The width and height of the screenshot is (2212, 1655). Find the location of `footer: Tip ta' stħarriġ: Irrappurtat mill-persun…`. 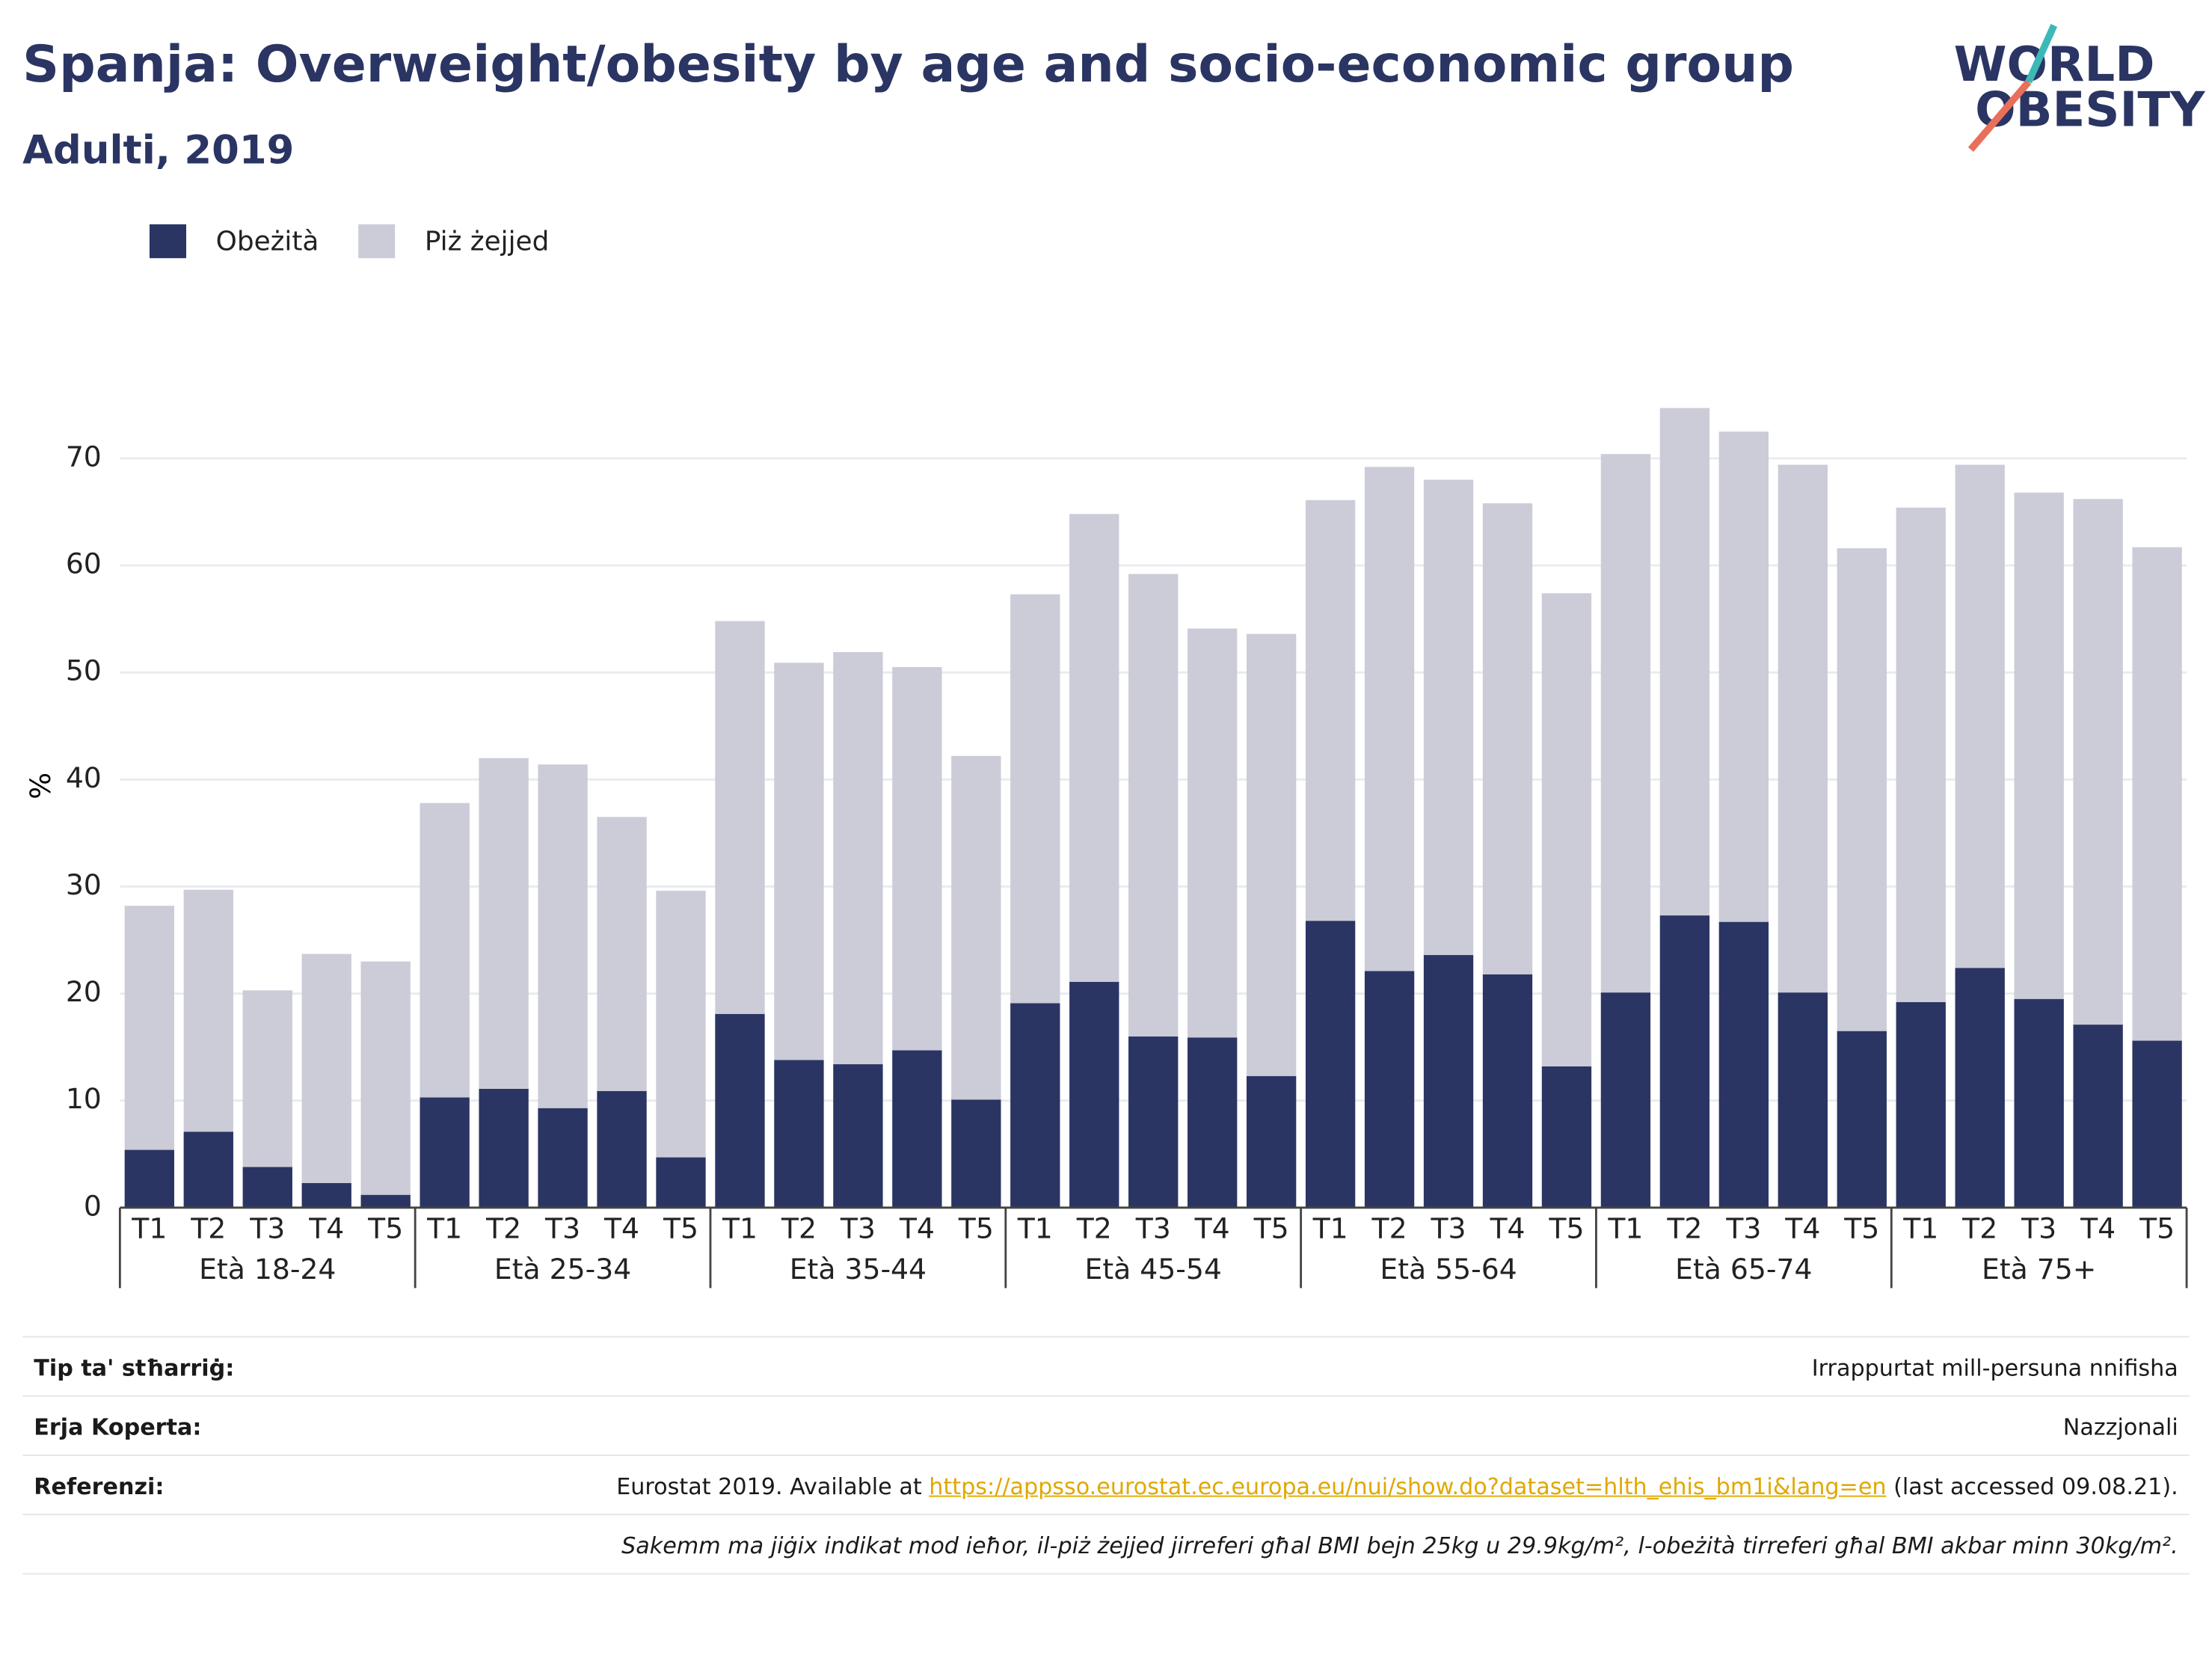

footer: Tip ta' stħarriġ: Irrappurtat mill-persun… is located at coordinates (1106, 1455).